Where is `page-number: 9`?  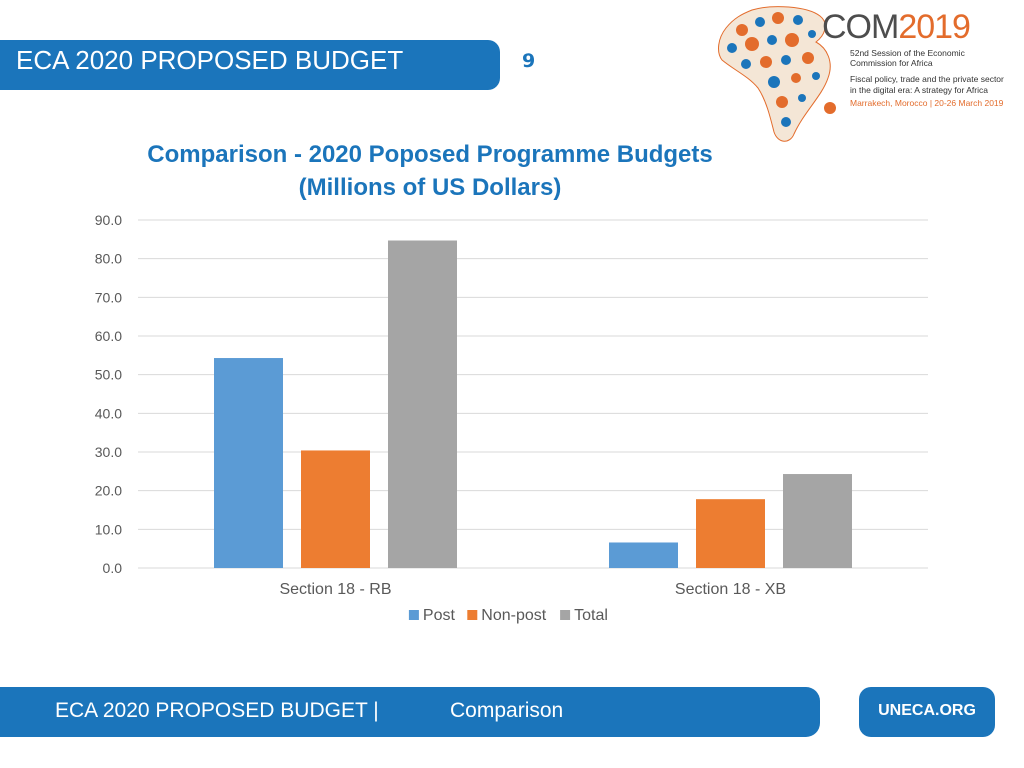 page-number: 9 is located at coordinates (529, 61).